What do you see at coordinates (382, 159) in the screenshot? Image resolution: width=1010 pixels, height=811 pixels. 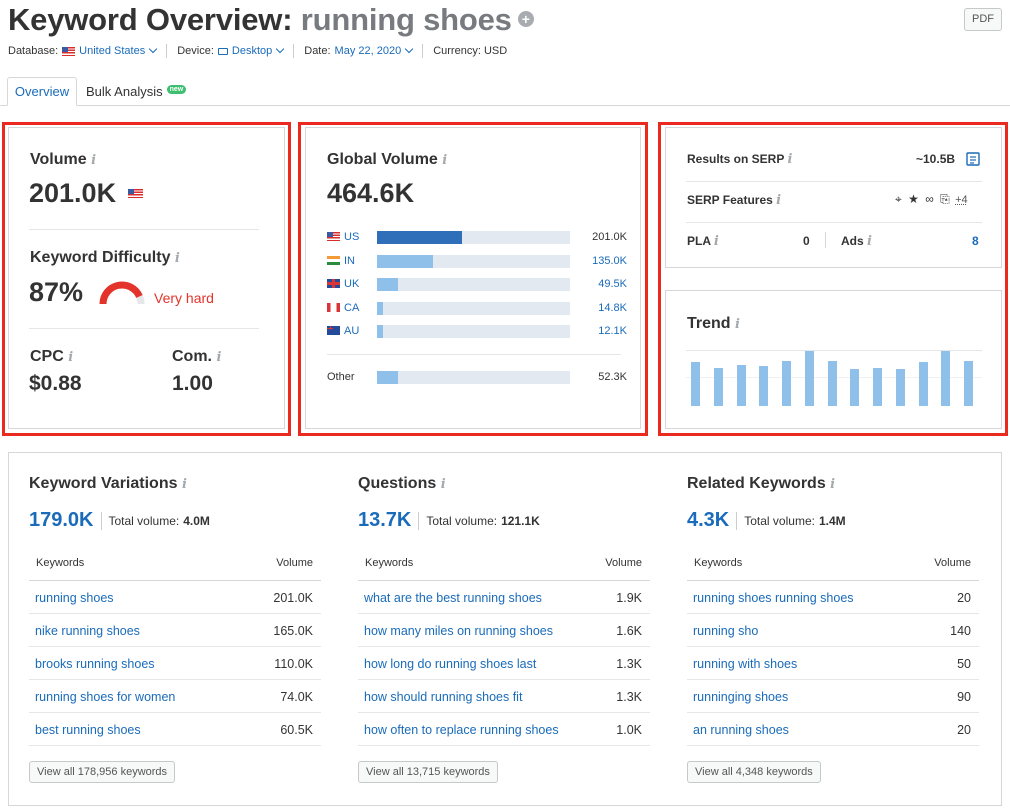 I see `global-volume-label-text: Global Volume` at bounding box center [382, 159].